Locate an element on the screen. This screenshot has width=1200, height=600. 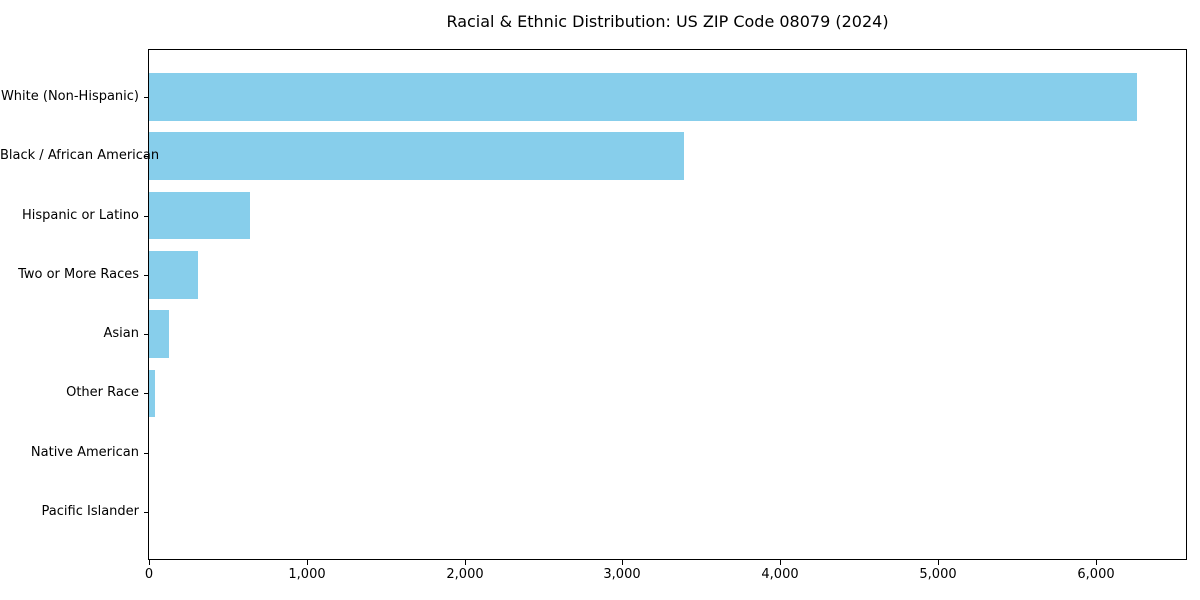
y-tick-label-white-non-hispanic: White (Non-Hispanic) is located at coordinates (69, 96).